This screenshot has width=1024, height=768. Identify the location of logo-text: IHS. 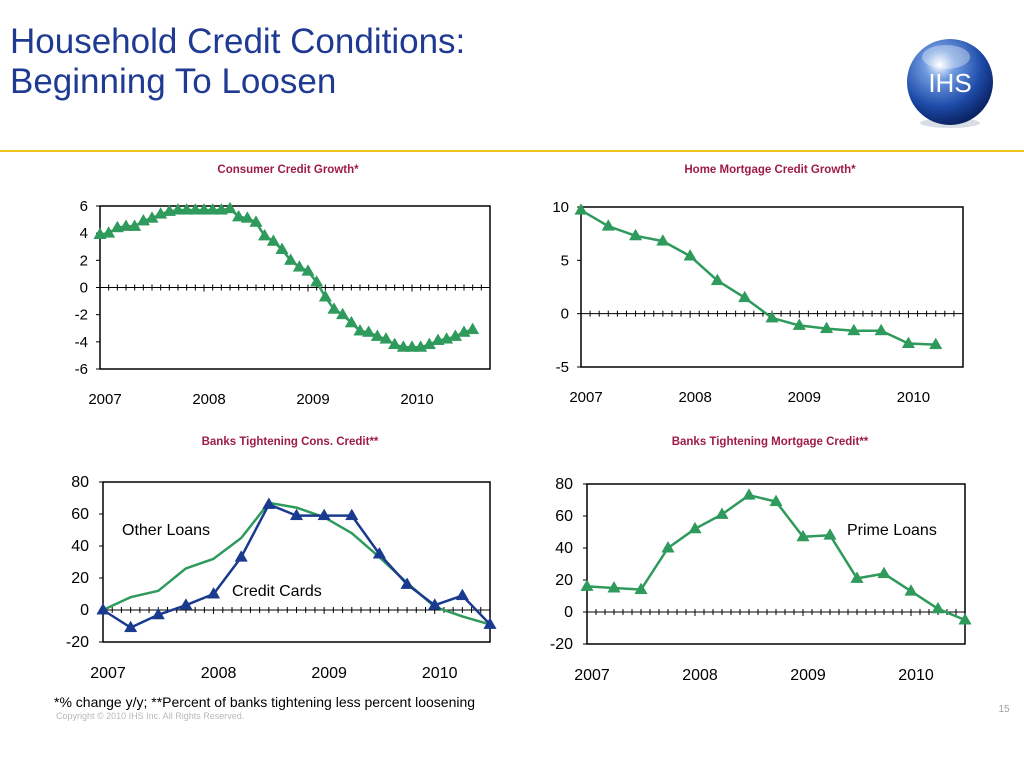
(949, 83).